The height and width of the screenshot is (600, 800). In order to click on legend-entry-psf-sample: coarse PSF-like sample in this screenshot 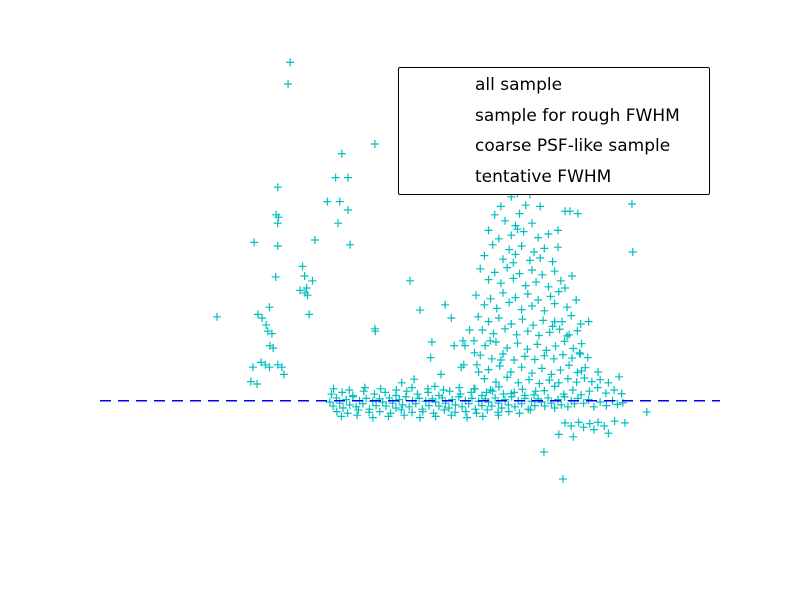, I will do `click(554, 146)`.